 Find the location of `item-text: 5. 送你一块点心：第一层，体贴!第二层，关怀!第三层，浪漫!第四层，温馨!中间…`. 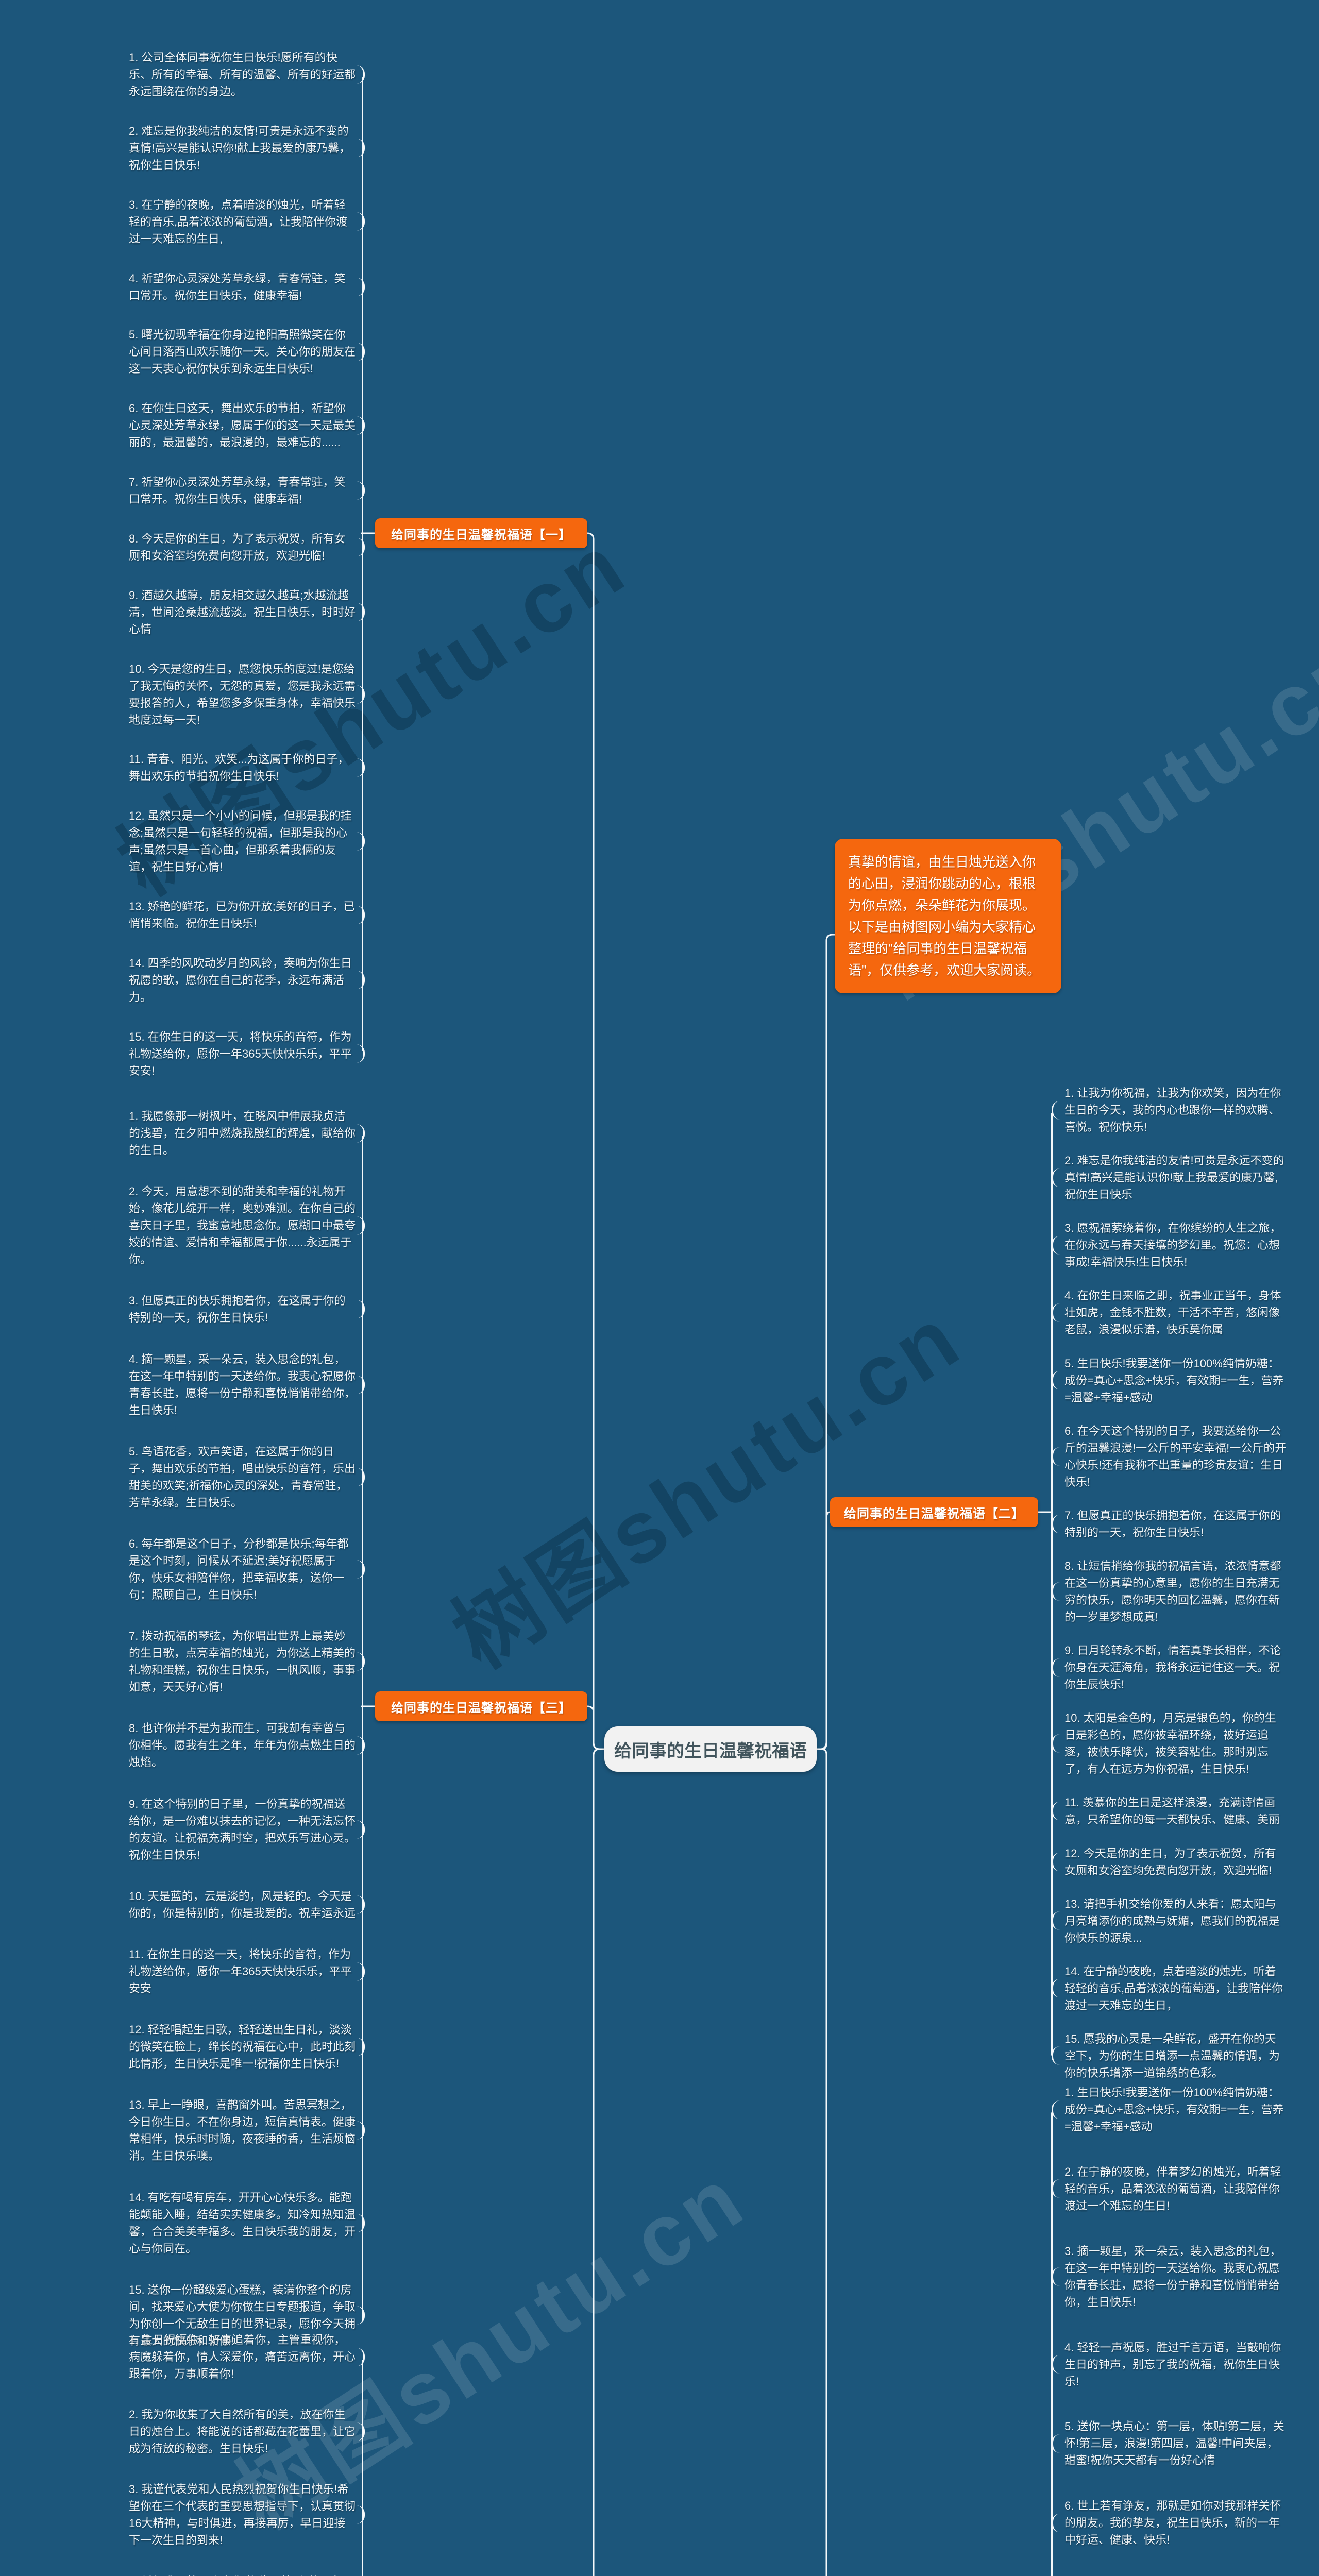

item-text: 5. 送你一块点心：第一层，体贴!第二层，关怀!第三层，浪漫!第四层，温馨!中间… is located at coordinates (1174, 2443).